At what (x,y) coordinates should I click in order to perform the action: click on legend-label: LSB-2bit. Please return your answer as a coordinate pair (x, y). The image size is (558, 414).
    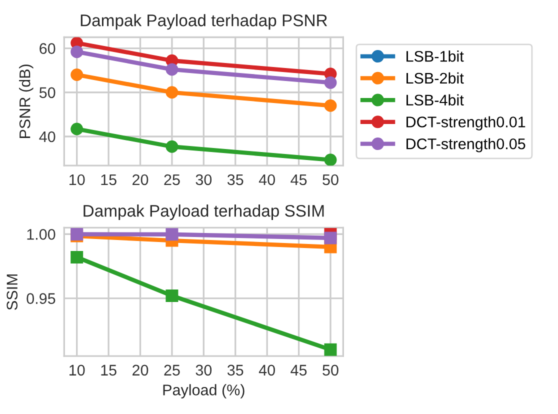
    Looking at the image, I should click on (435, 78).